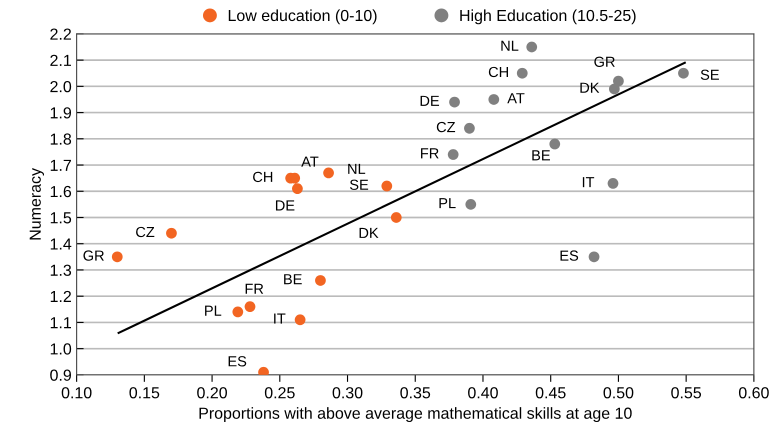  What do you see at coordinates (61, 244) in the screenshot?
I see `y-tick-label: 1.4` at bounding box center [61, 244].